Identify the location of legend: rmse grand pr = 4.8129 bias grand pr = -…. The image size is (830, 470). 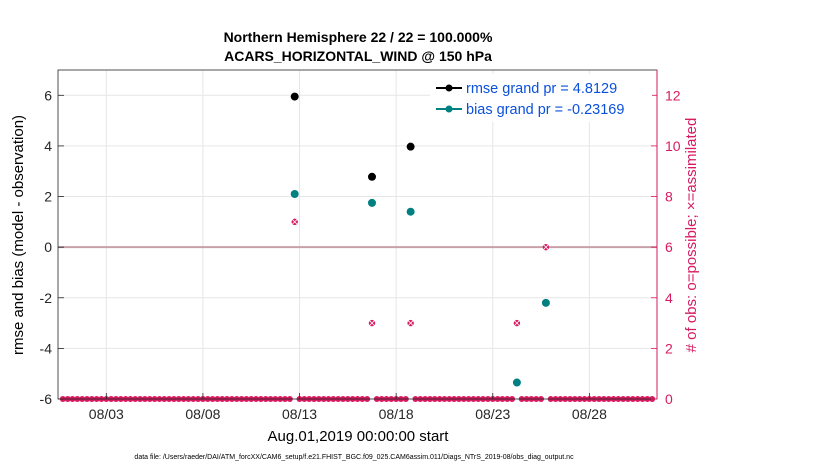
(541, 98).